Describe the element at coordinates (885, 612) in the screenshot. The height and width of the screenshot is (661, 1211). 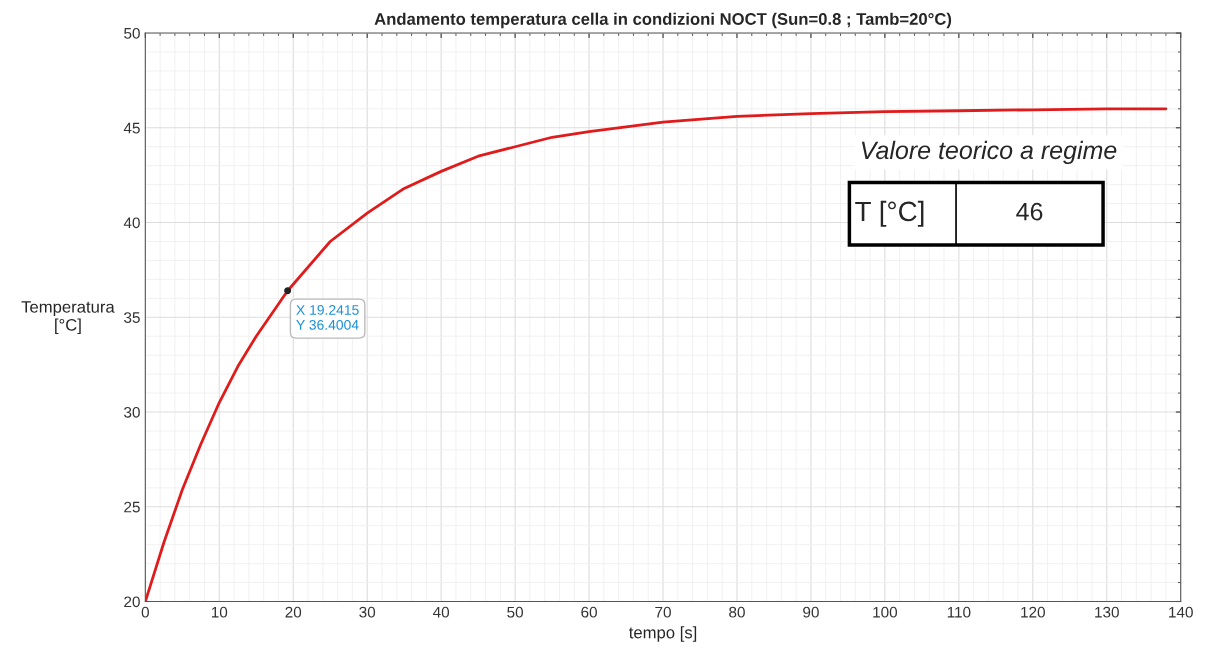
I see `x-tick-label: 100` at that location.